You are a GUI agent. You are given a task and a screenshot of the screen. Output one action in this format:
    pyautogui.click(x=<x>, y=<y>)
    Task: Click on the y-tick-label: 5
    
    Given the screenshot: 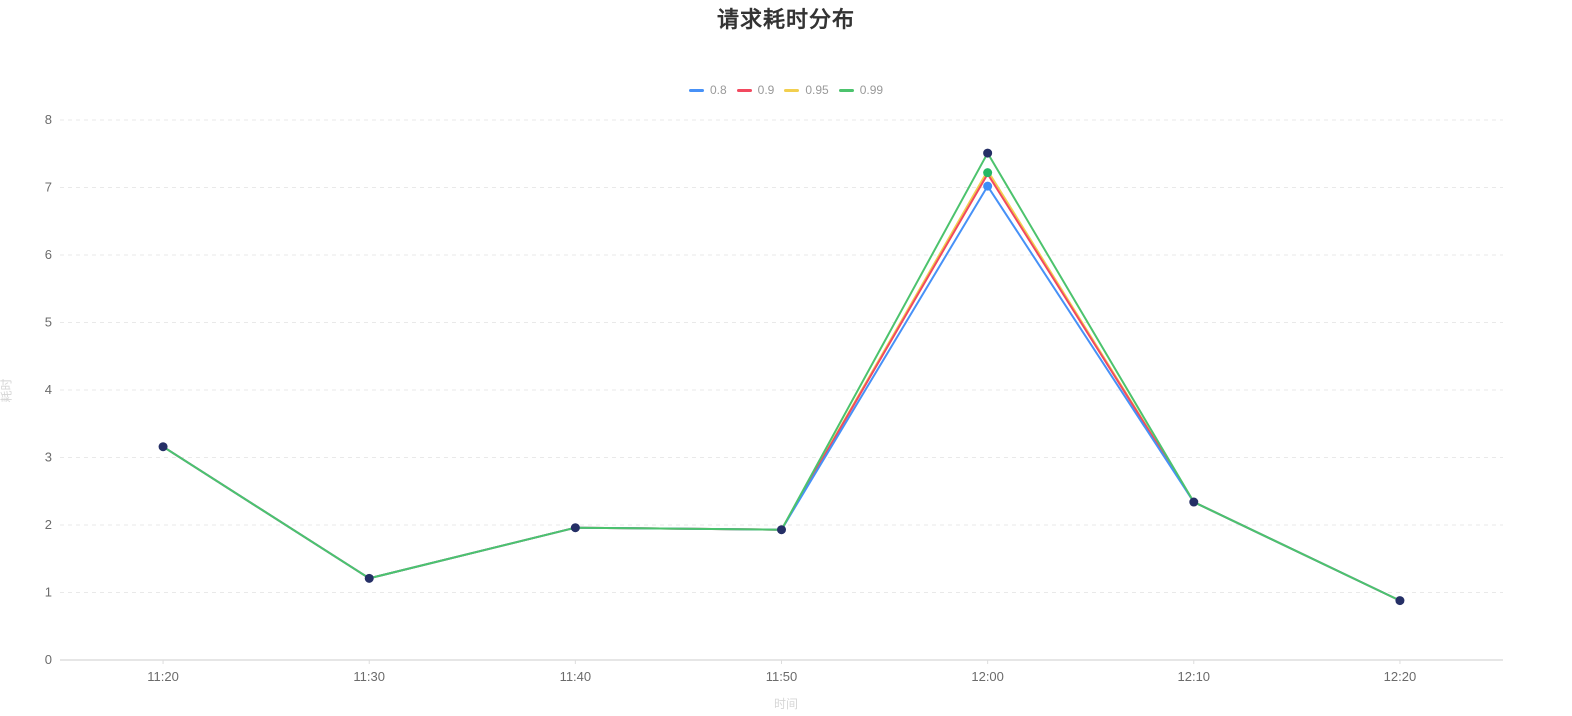 What is the action you would take?
    pyautogui.click(x=48, y=322)
    